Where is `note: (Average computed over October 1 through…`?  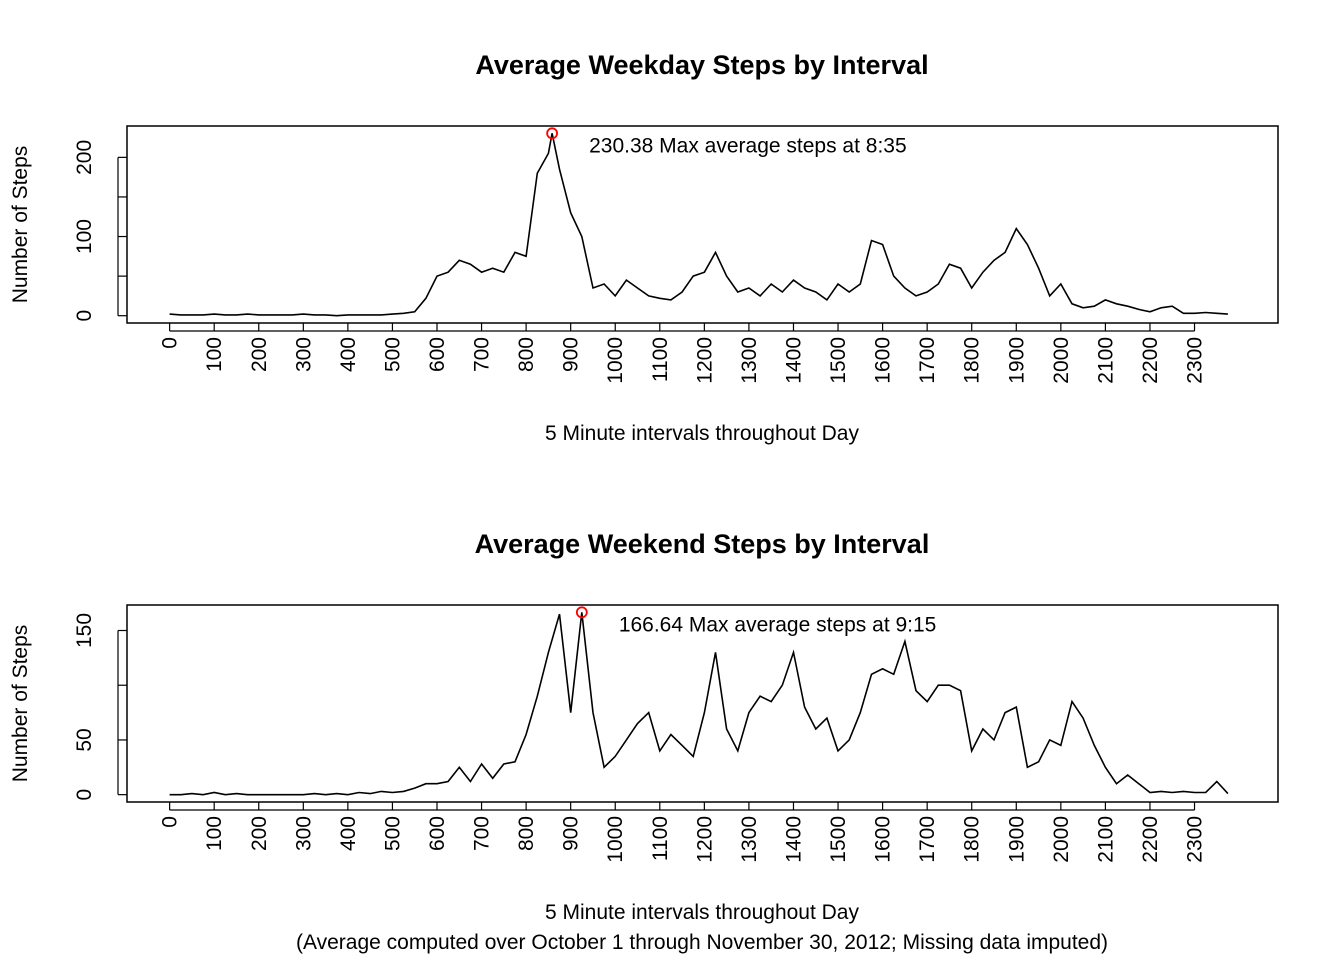 note: (Average computed over October 1 through… is located at coordinates (702, 942).